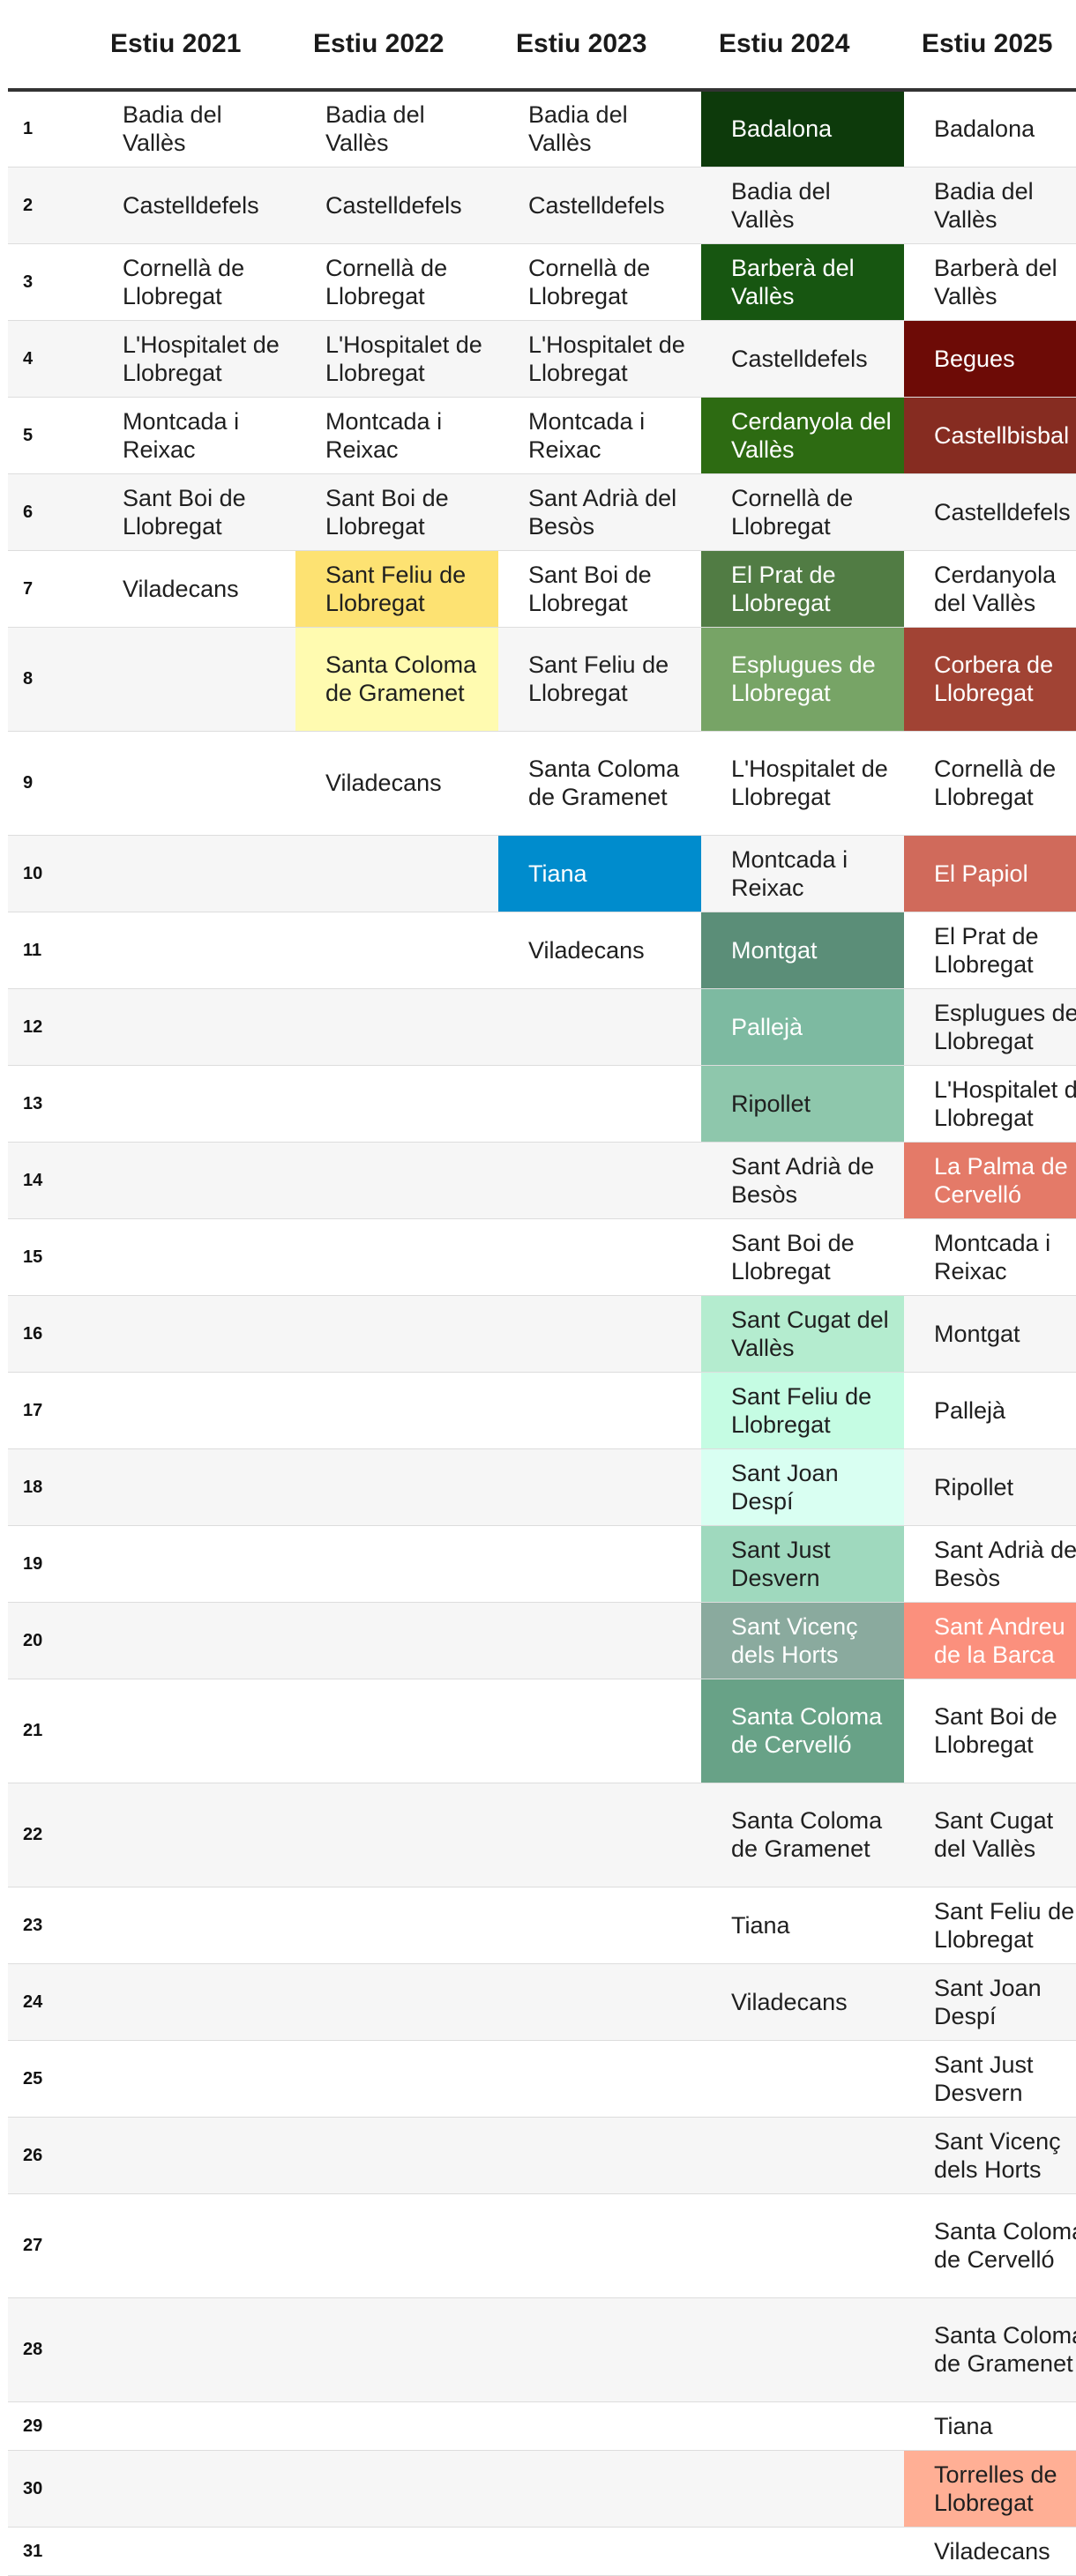 Image resolution: width=1076 pixels, height=2576 pixels. Describe the element at coordinates (542, 873) in the screenshot. I see `table-row: 10 Tiana Montcada i Reixac El Papiol` at that location.